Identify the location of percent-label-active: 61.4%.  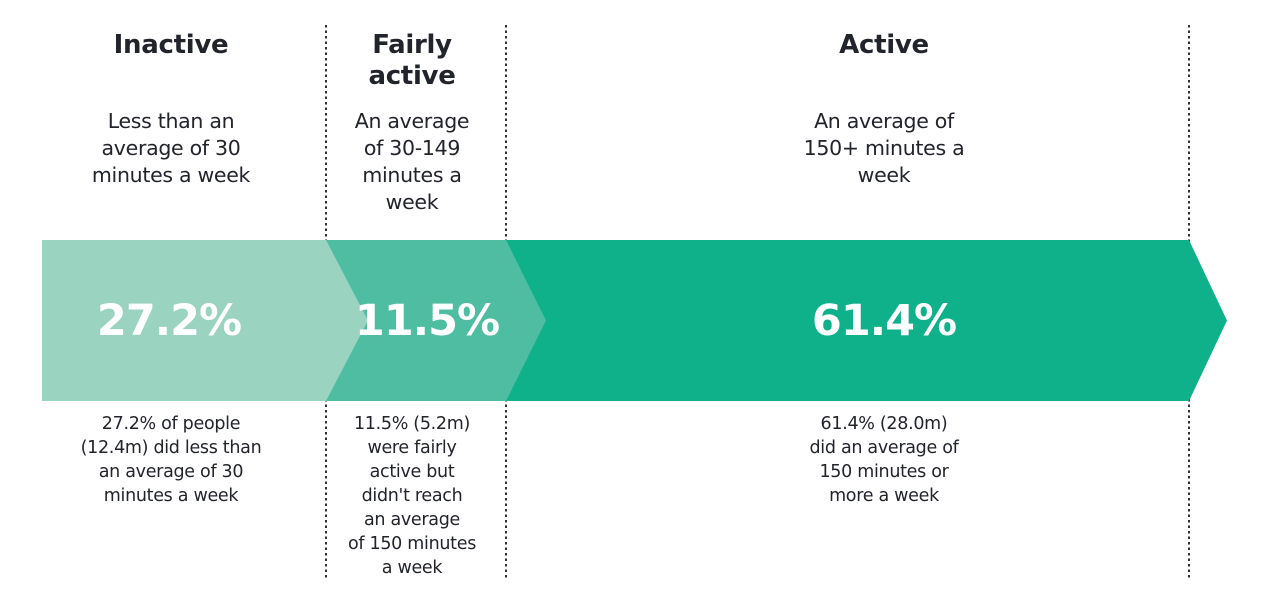
(884, 320).